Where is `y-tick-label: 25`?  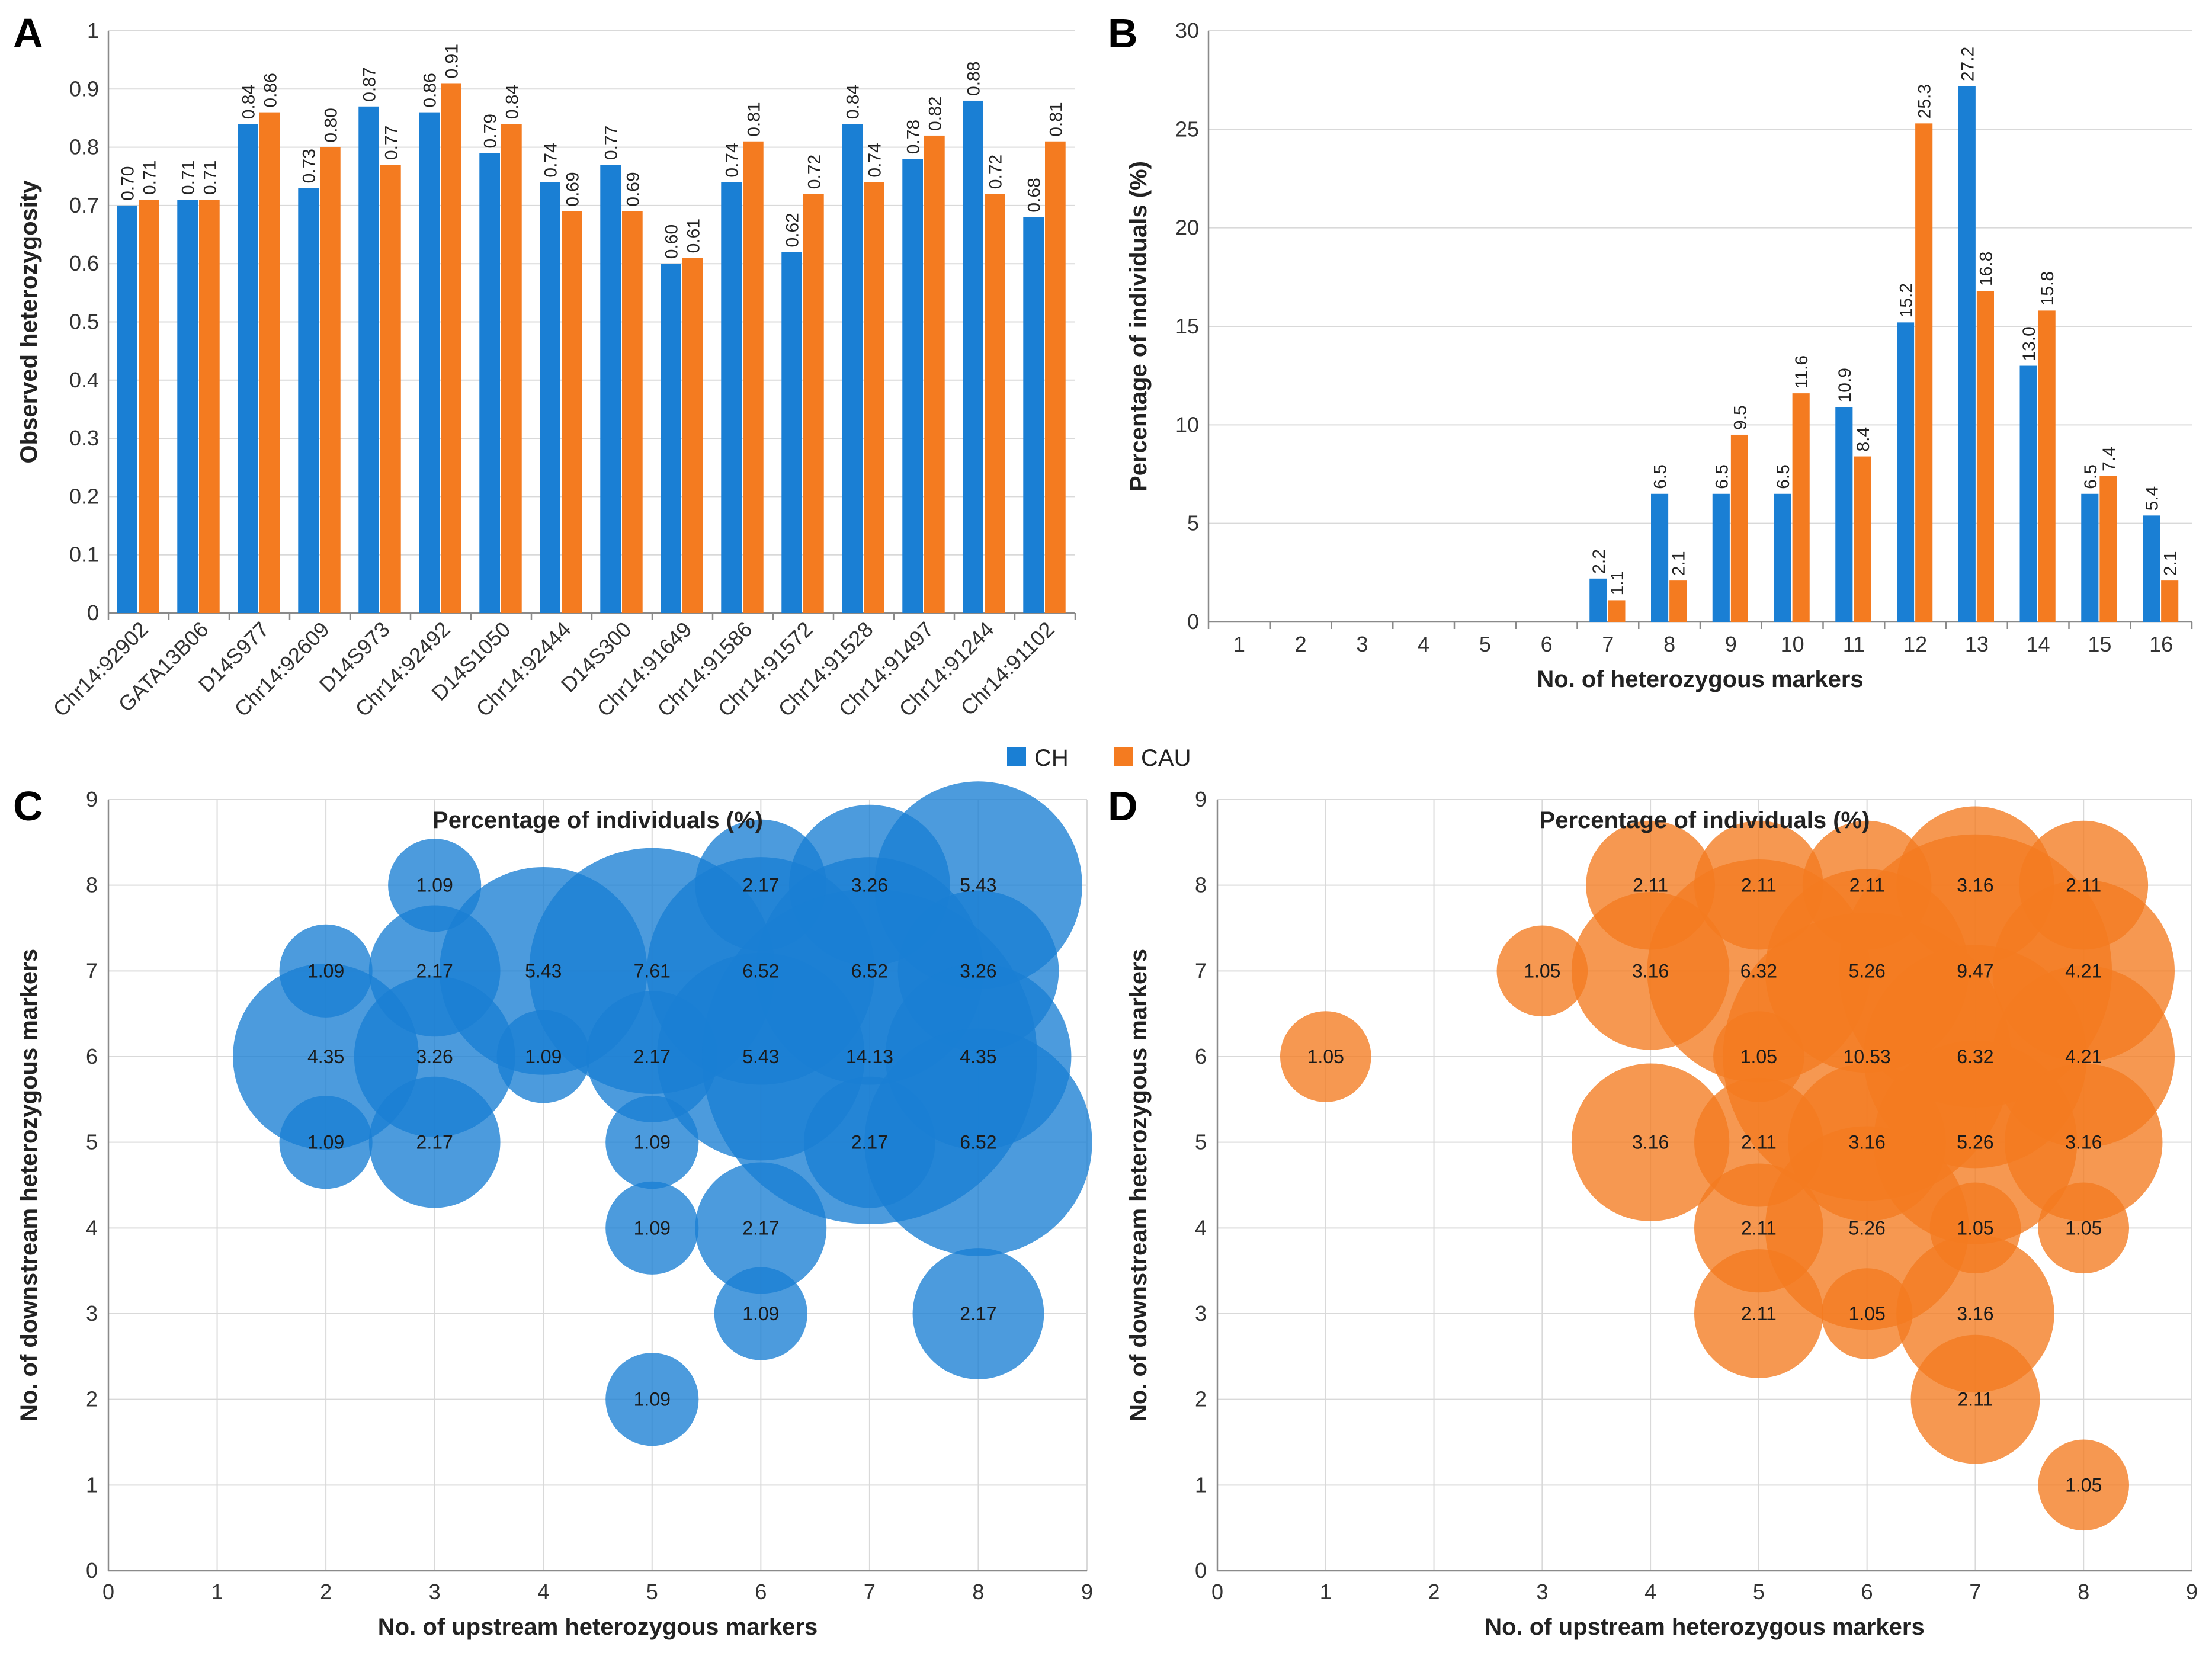
y-tick-label: 25 is located at coordinates (1187, 129).